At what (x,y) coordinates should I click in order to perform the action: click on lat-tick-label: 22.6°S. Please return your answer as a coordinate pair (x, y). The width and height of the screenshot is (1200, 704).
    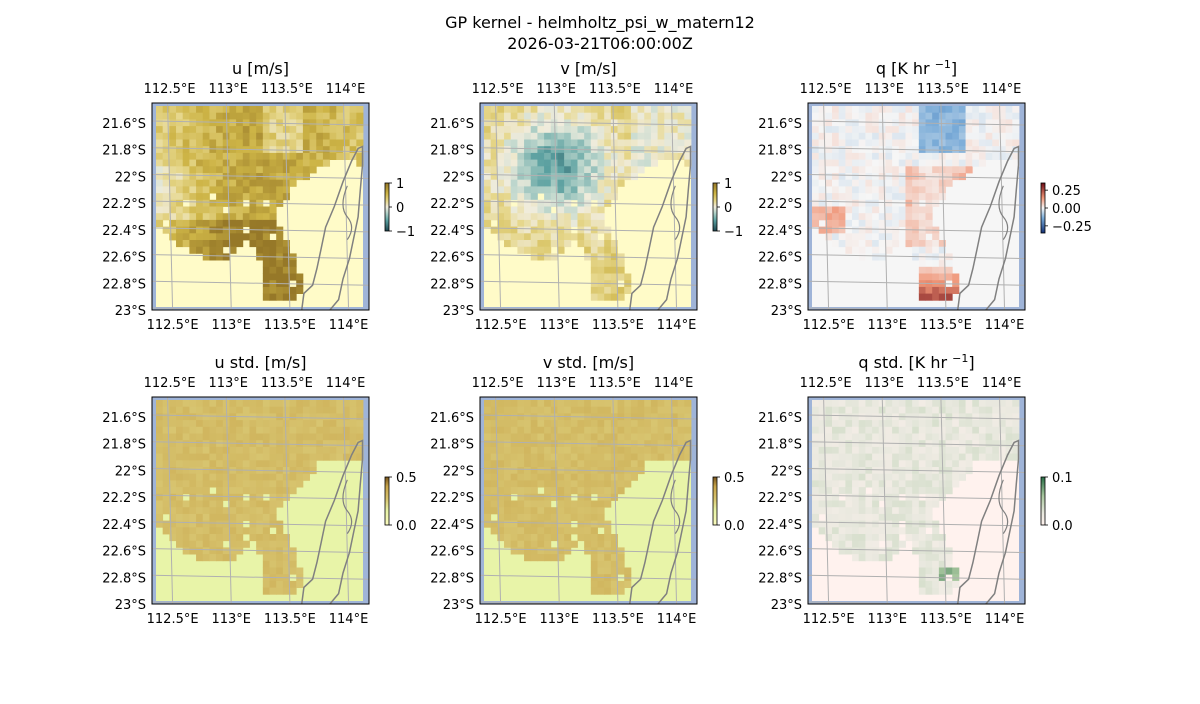
    Looking at the image, I should click on (780, 552).